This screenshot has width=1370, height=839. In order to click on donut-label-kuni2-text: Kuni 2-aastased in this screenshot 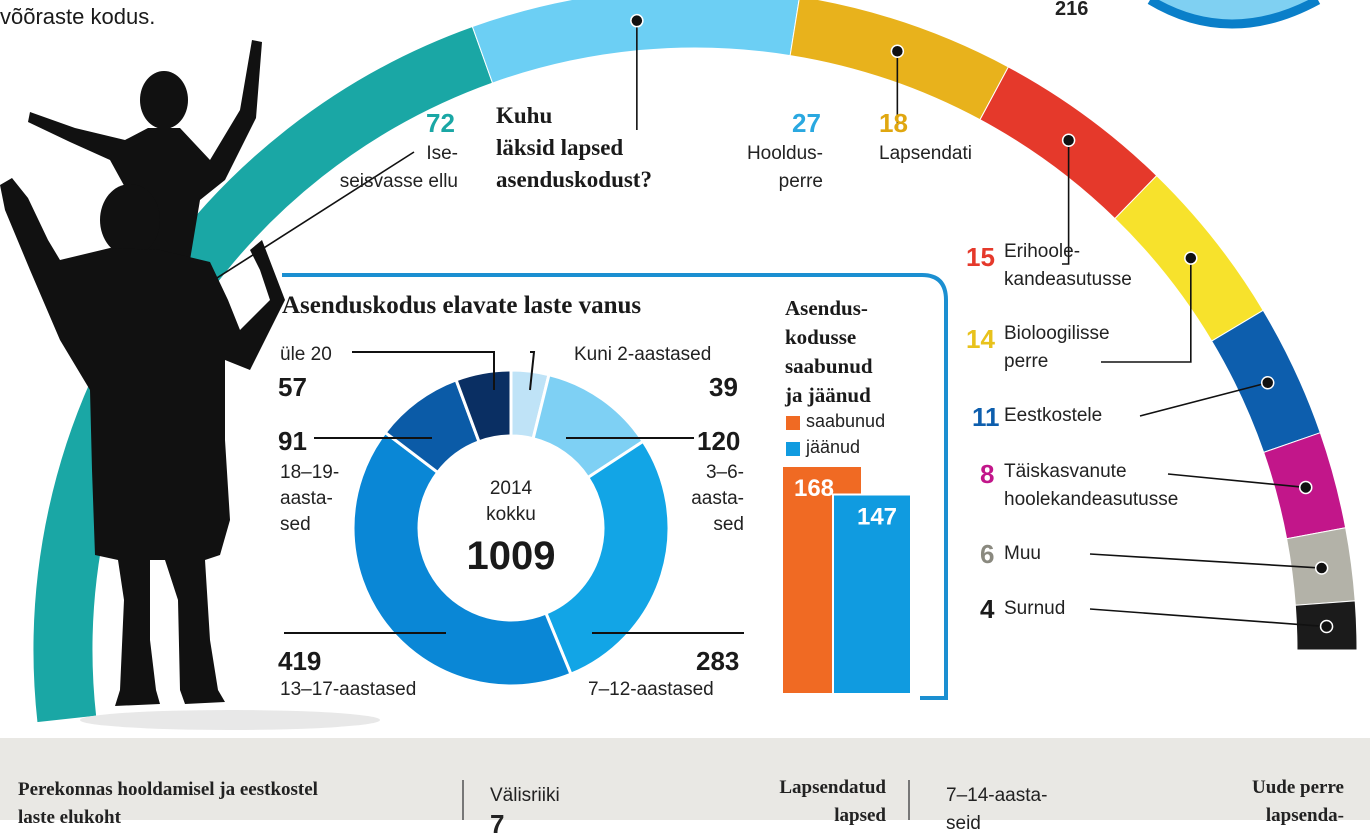, I will do `click(643, 354)`.